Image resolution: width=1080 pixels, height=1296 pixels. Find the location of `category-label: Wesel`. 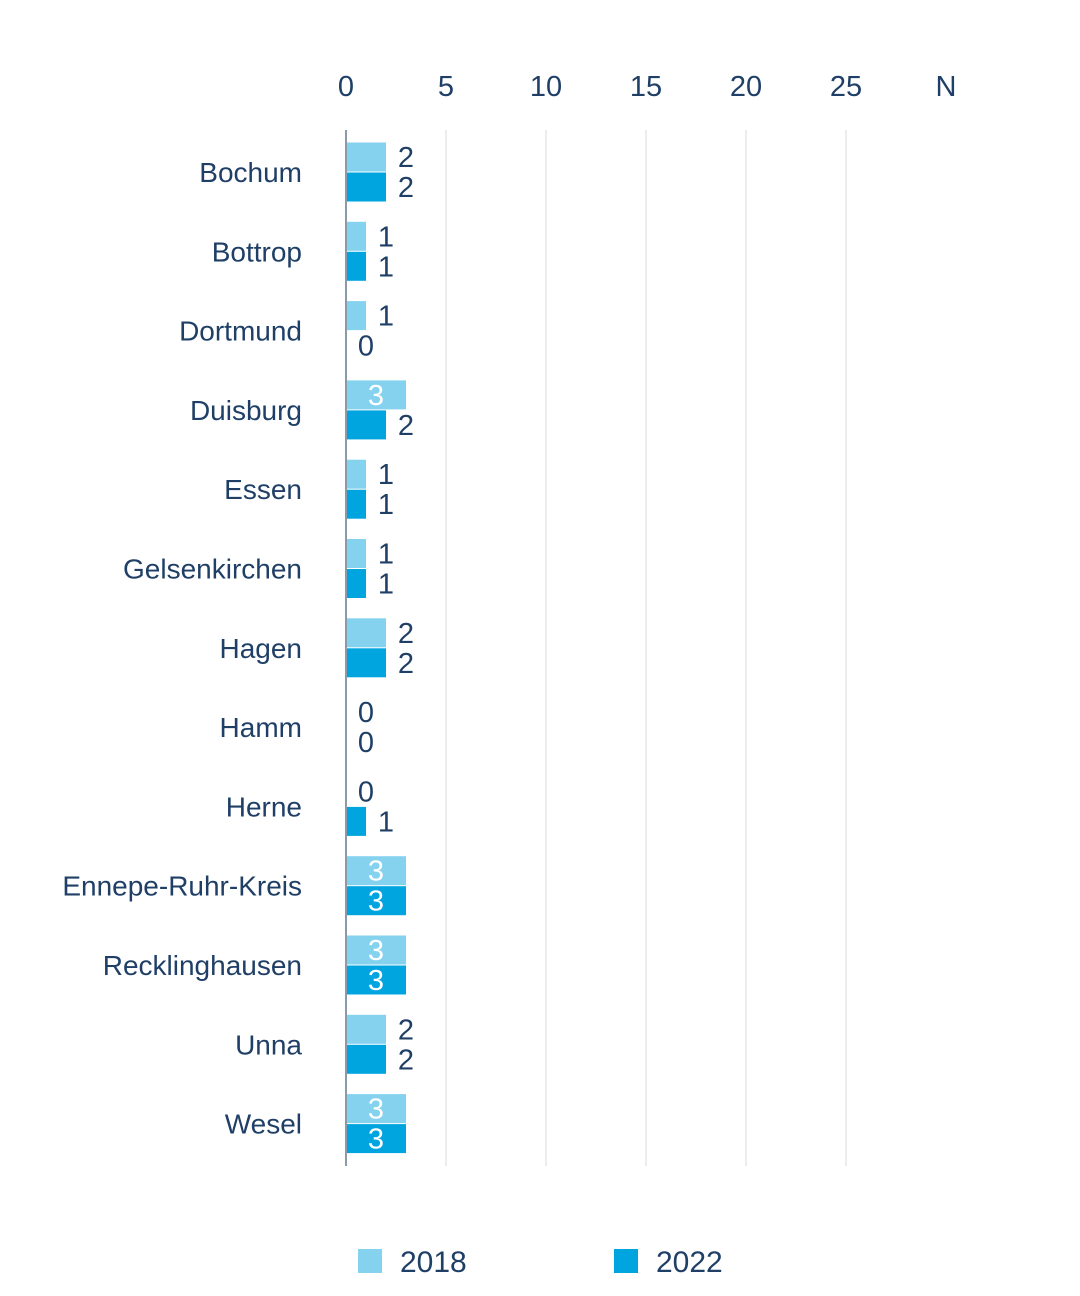

category-label: Wesel is located at coordinates (263, 1124).